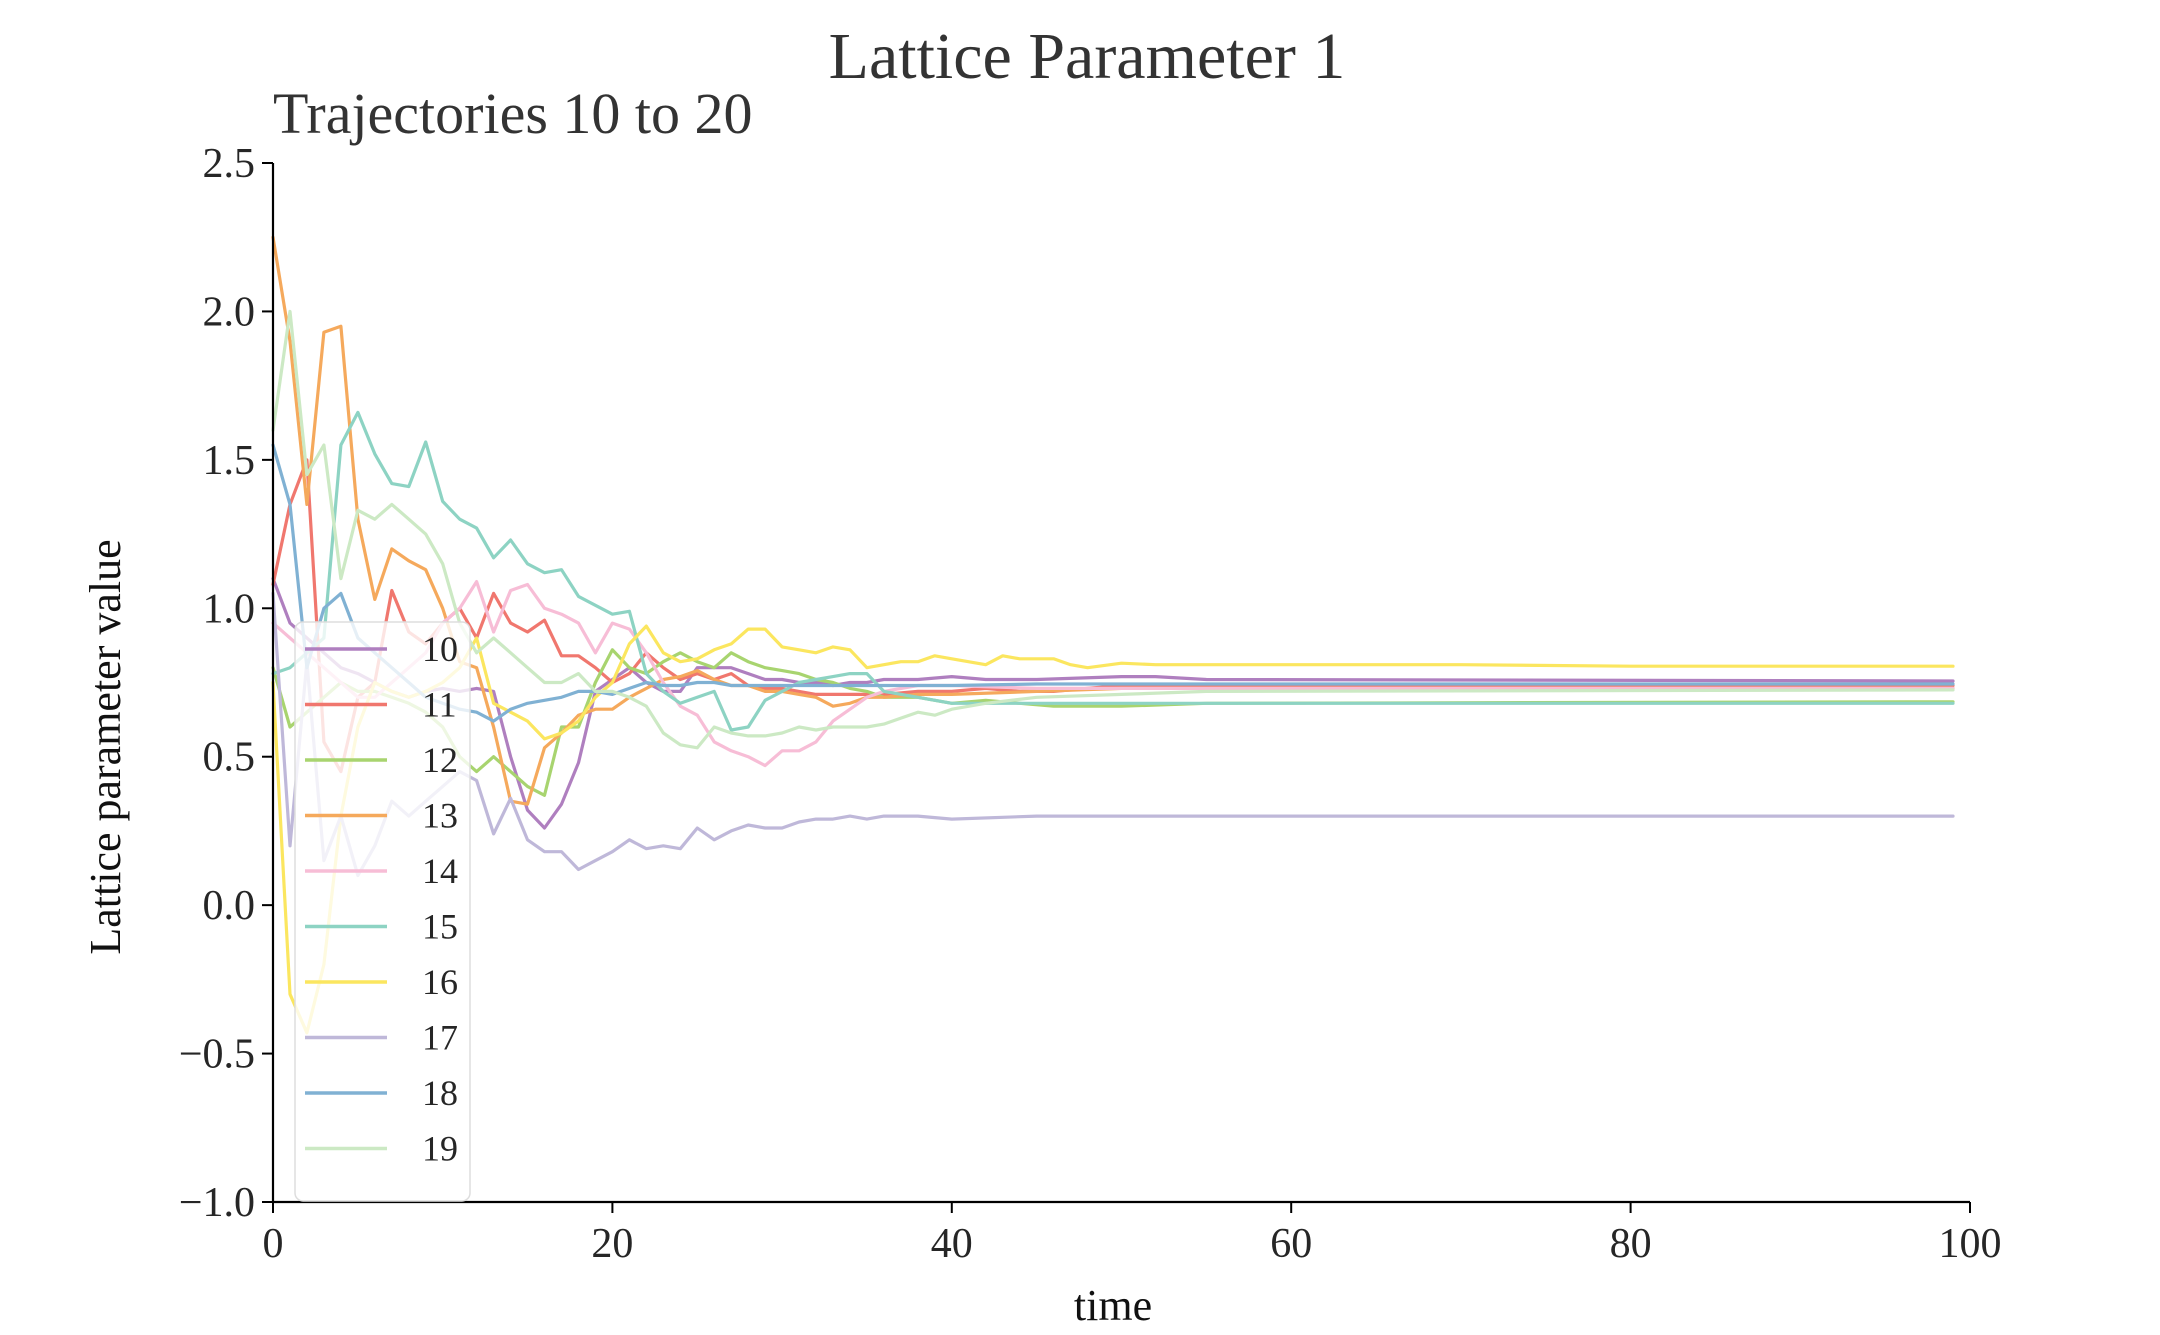 This screenshot has width=2160, height=1335. Describe the element at coordinates (273, 1244) in the screenshot. I see `x-tick-label: 0` at that location.